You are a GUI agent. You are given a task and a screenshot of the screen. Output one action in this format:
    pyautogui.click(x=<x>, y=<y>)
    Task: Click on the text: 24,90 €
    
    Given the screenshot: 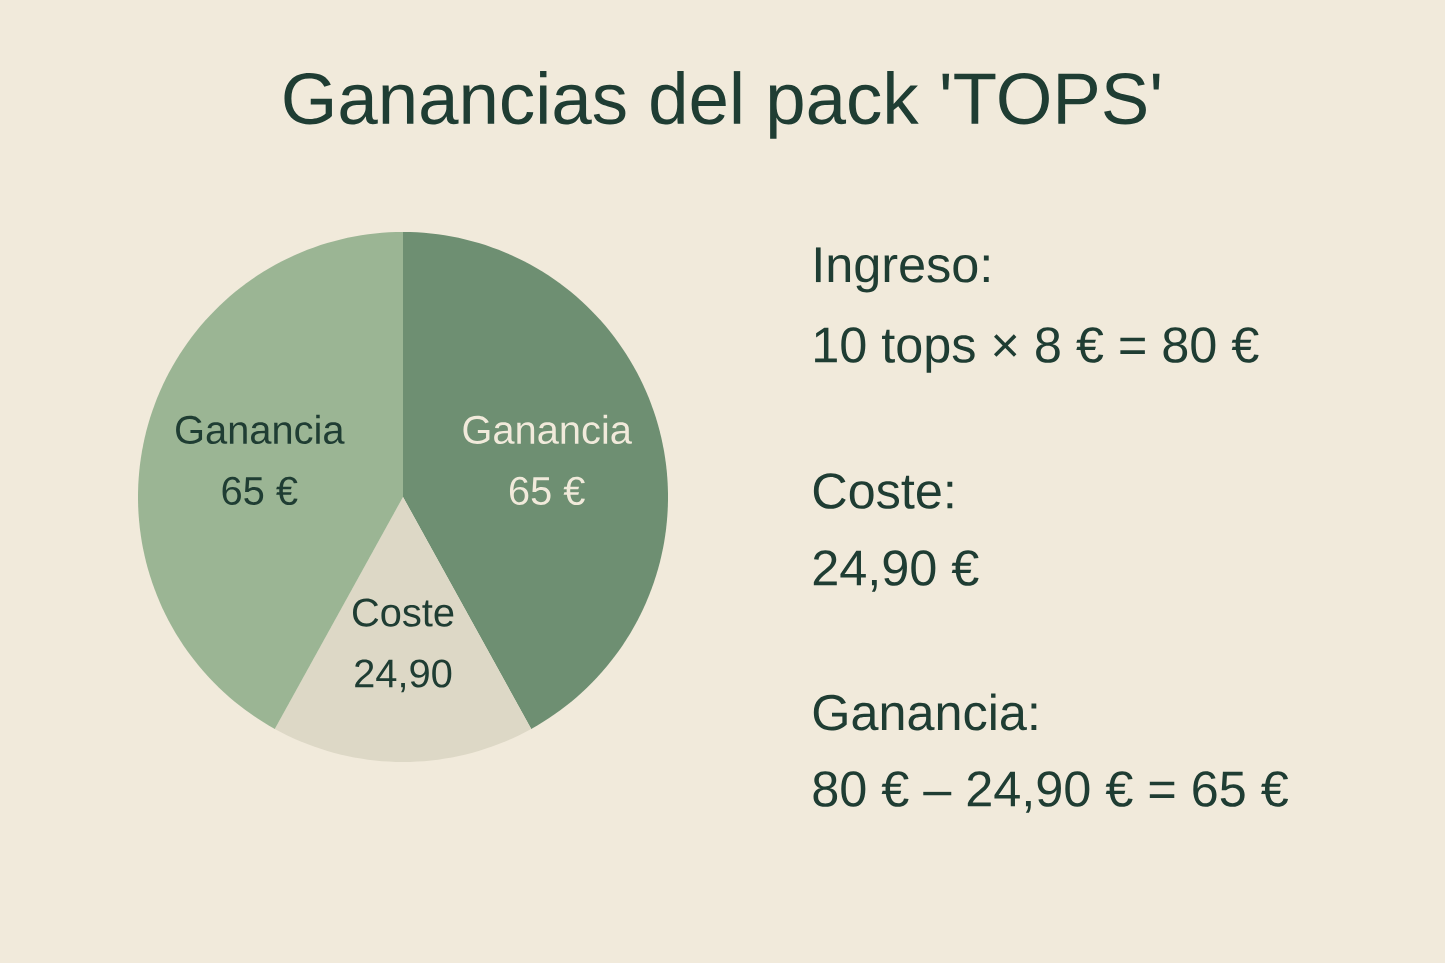 What is the action you would take?
    pyautogui.click(x=896, y=571)
    